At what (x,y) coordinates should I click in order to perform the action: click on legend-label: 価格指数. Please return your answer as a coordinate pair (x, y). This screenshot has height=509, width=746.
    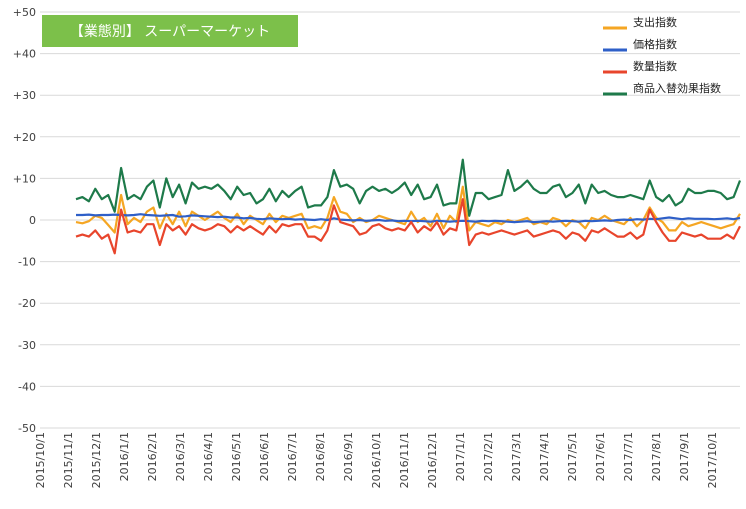
    Looking at the image, I should click on (655, 44).